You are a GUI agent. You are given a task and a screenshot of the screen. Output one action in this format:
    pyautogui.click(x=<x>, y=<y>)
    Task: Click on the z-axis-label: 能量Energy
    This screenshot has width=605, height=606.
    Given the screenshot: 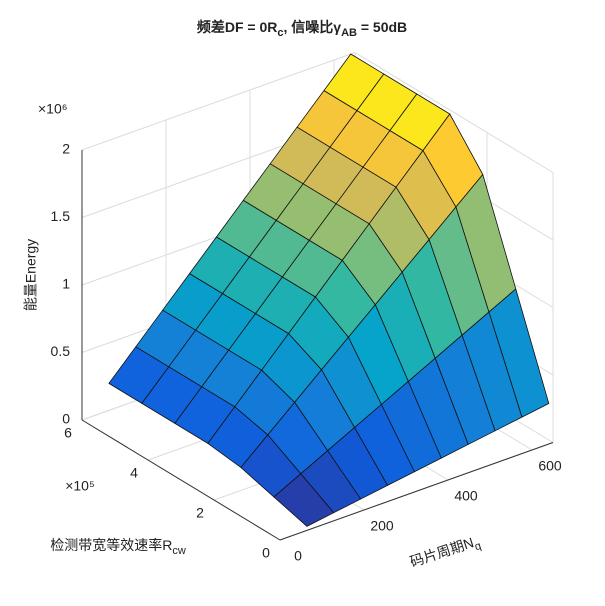 What is the action you would take?
    pyautogui.click(x=31, y=275)
    